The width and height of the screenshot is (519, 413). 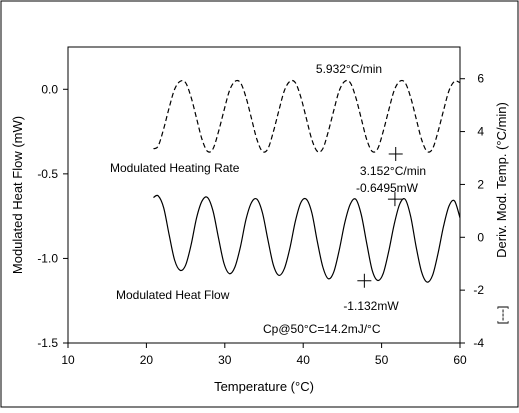 I want to click on annotation-cp: Cp@50°C=14.2mJ/°C, so click(x=322, y=329).